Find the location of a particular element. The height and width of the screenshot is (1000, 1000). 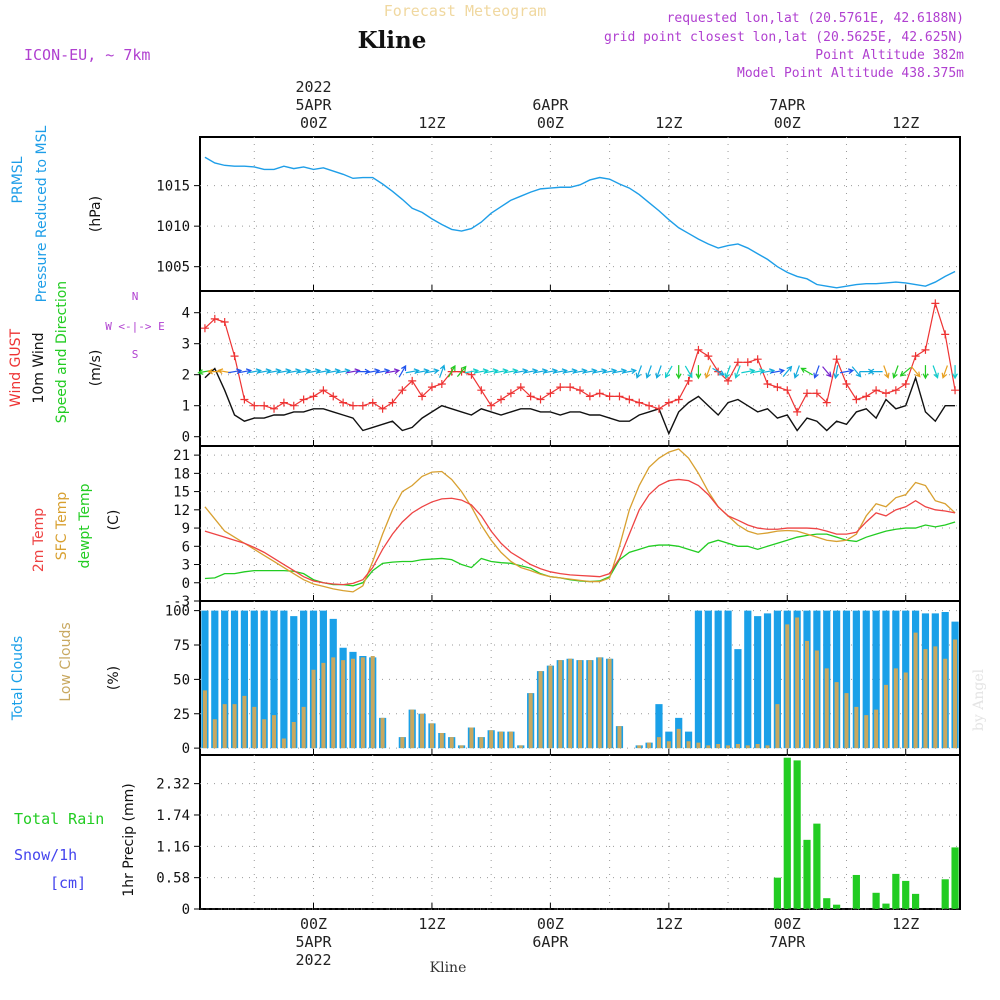

y-tick-label: 21 is located at coordinates (181, 456).